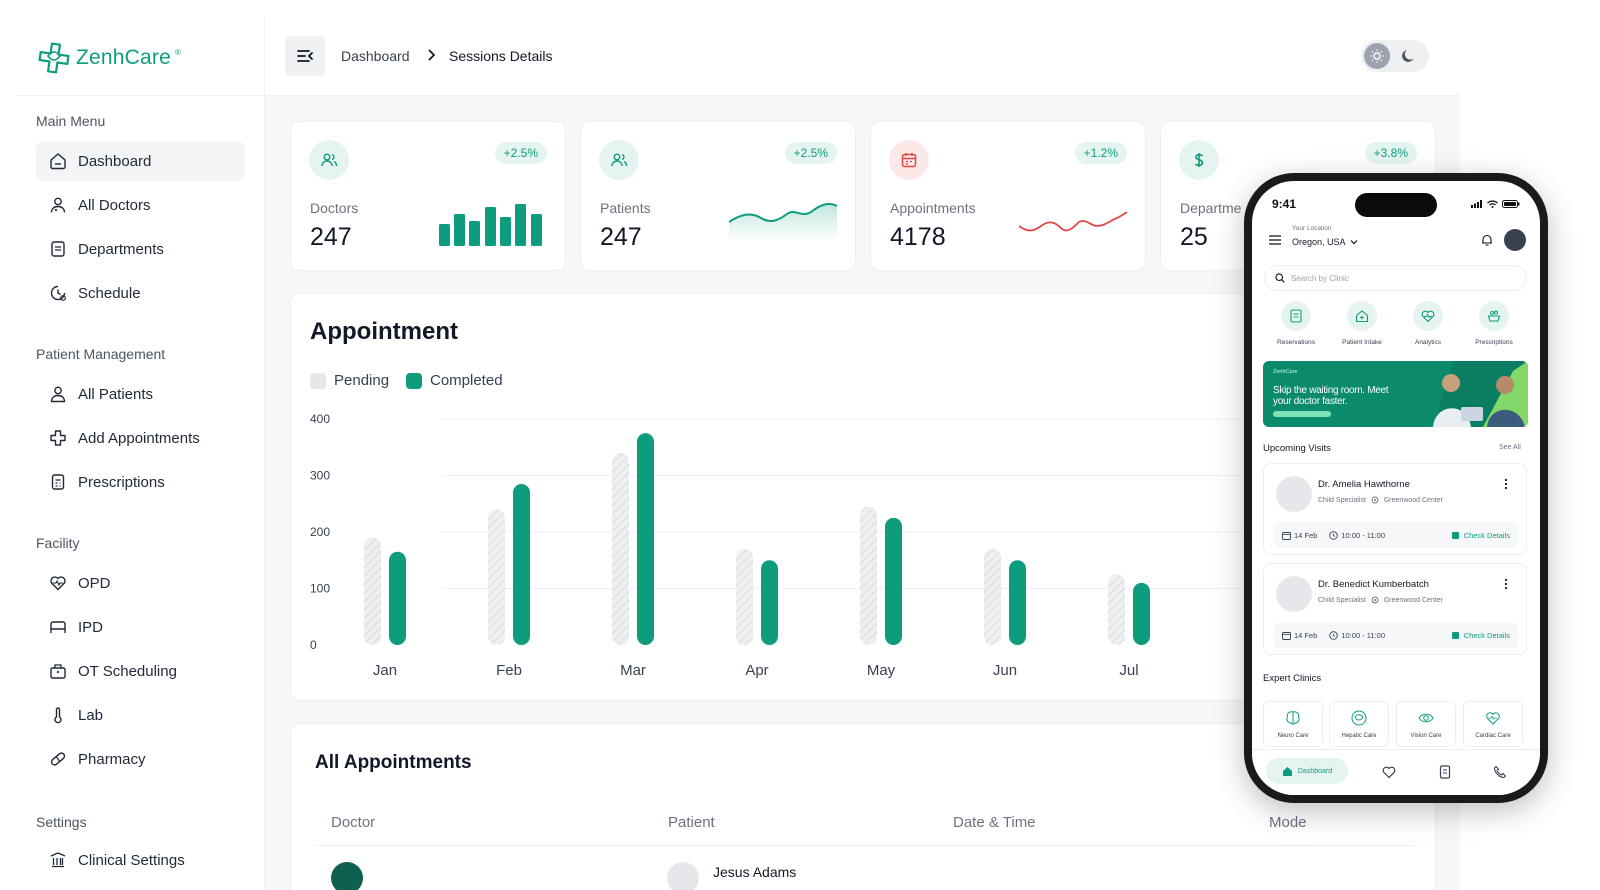  What do you see at coordinates (994, 822) in the screenshot?
I see `column-header-date-time: Date & Time` at bounding box center [994, 822].